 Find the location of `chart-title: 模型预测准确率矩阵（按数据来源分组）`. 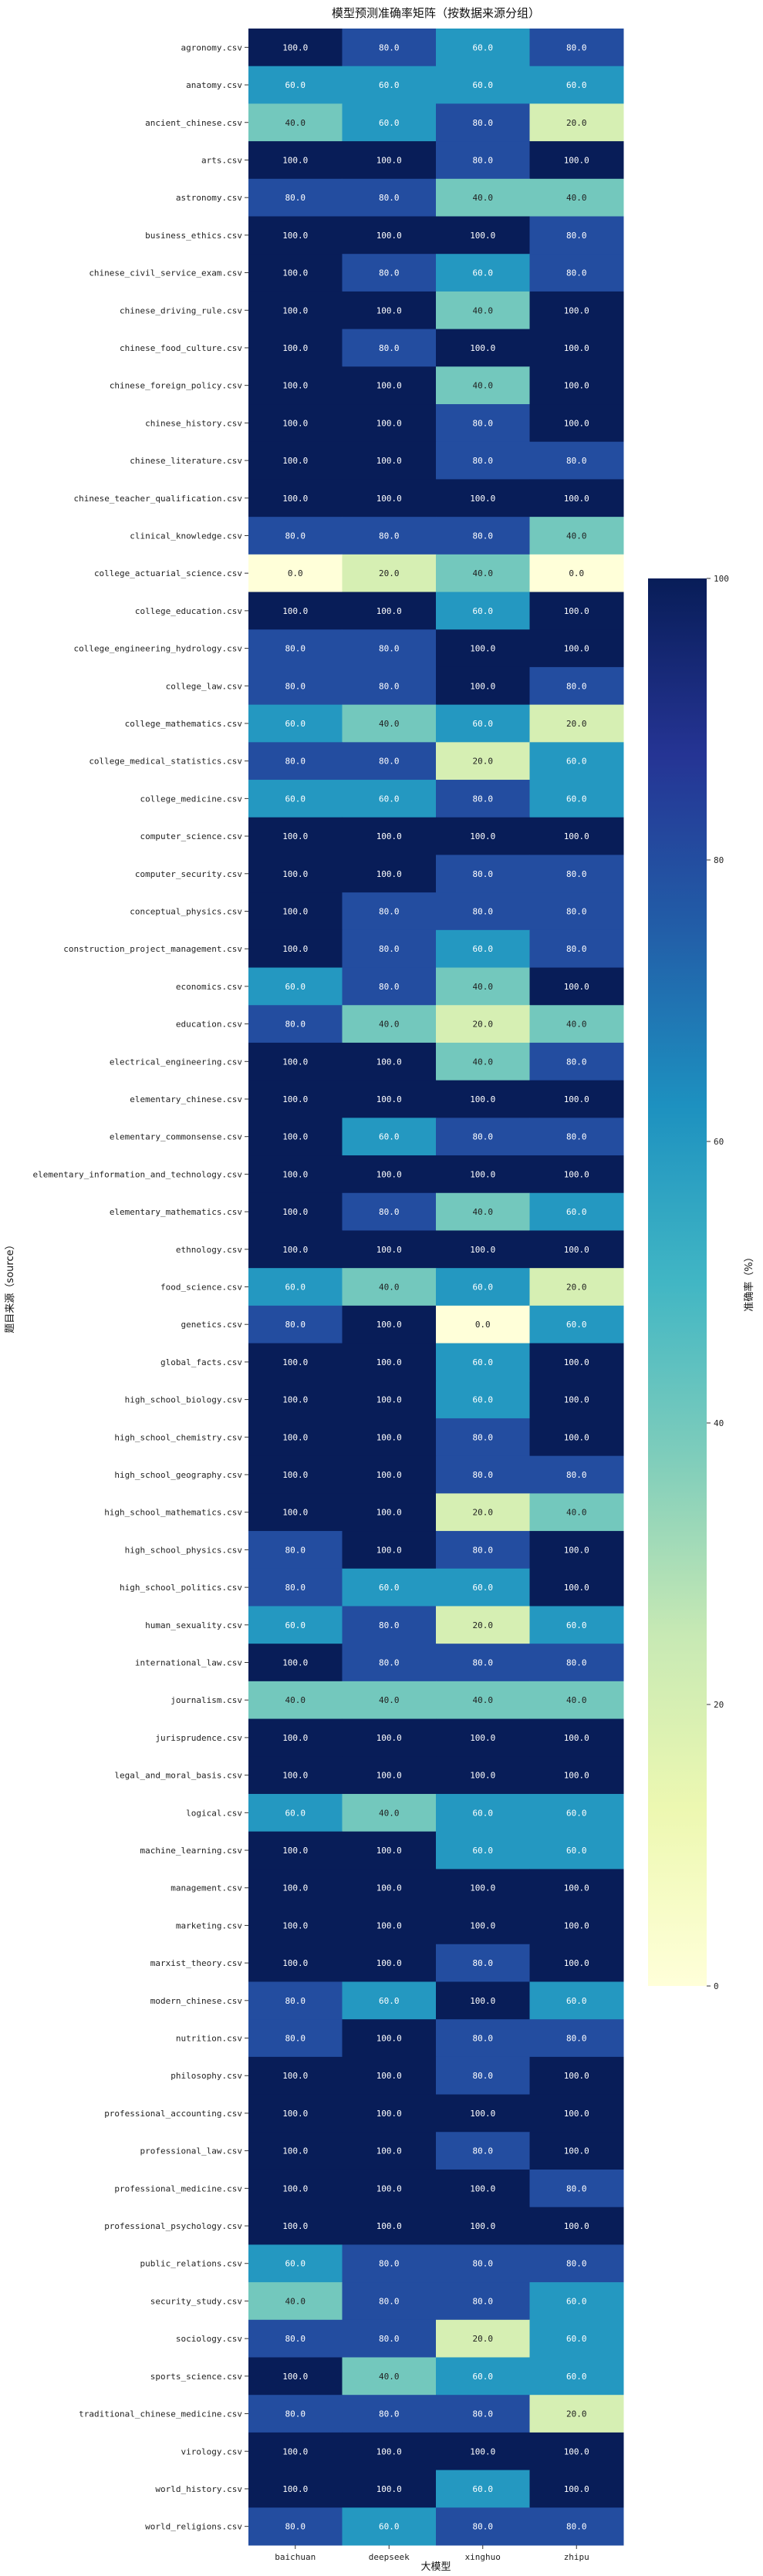

chart-title: 模型预测准确率矩阵（按数据来源分组） is located at coordinates (436, 13).